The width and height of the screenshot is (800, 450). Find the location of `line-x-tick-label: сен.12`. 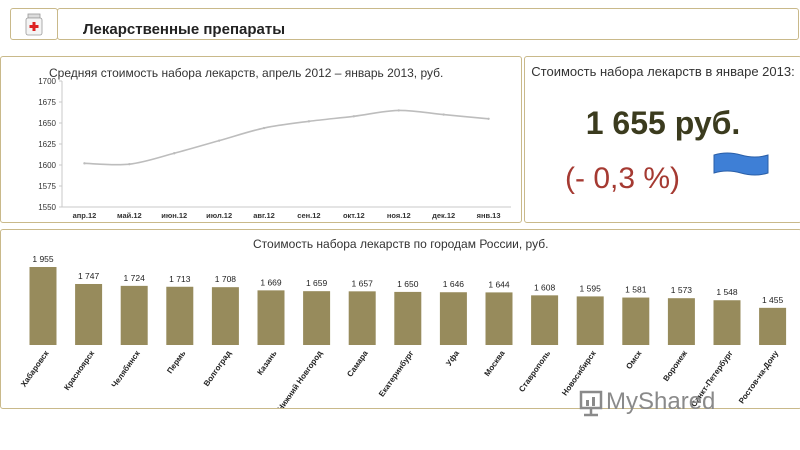

line-x-tick-label: сен.12 is located at coordinates (308, 215).